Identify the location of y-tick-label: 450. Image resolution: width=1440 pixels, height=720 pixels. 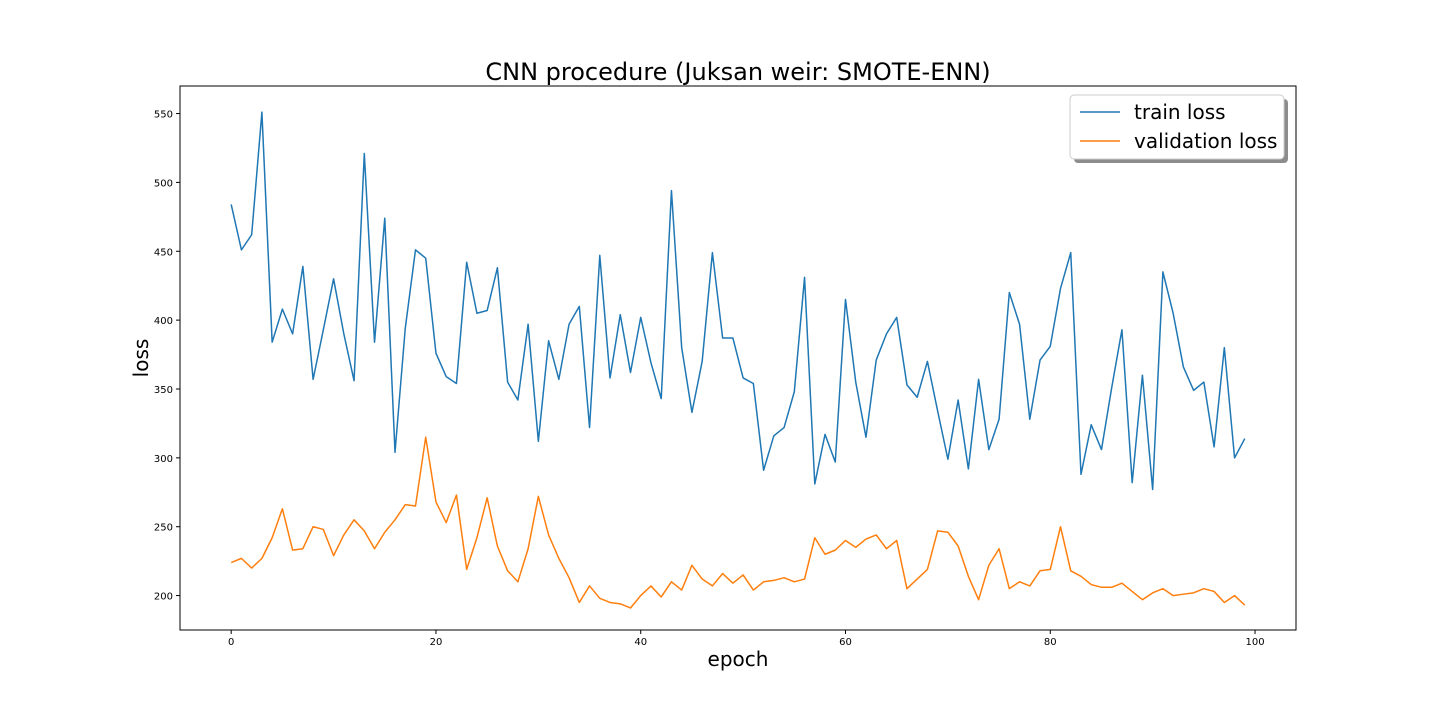
(163, 252).